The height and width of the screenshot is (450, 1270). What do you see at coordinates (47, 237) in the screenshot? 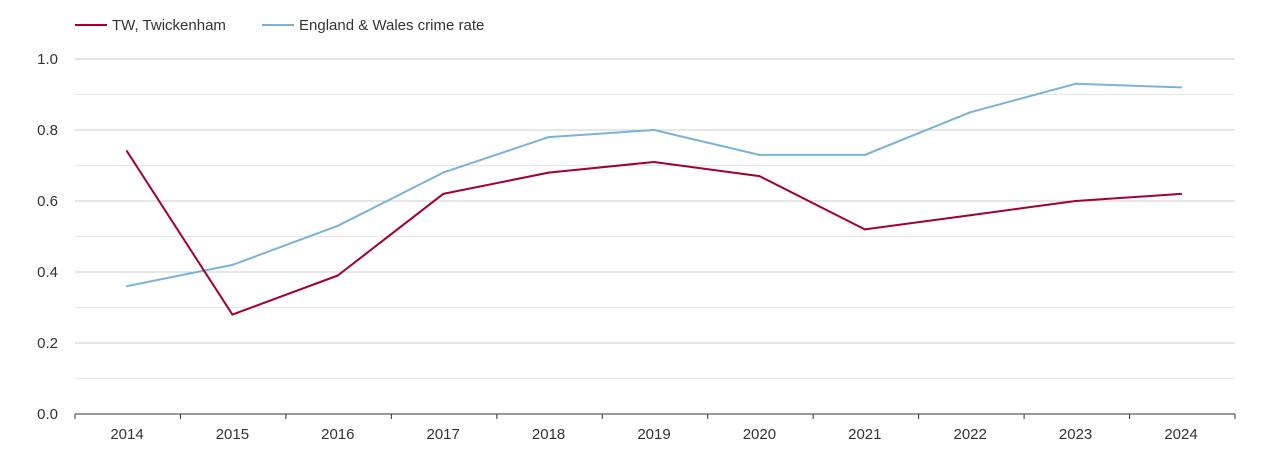
I see `y-axis: 0.0 0.2 0.4 0.6 0.8 1.0` at bounding box center [47, 237].